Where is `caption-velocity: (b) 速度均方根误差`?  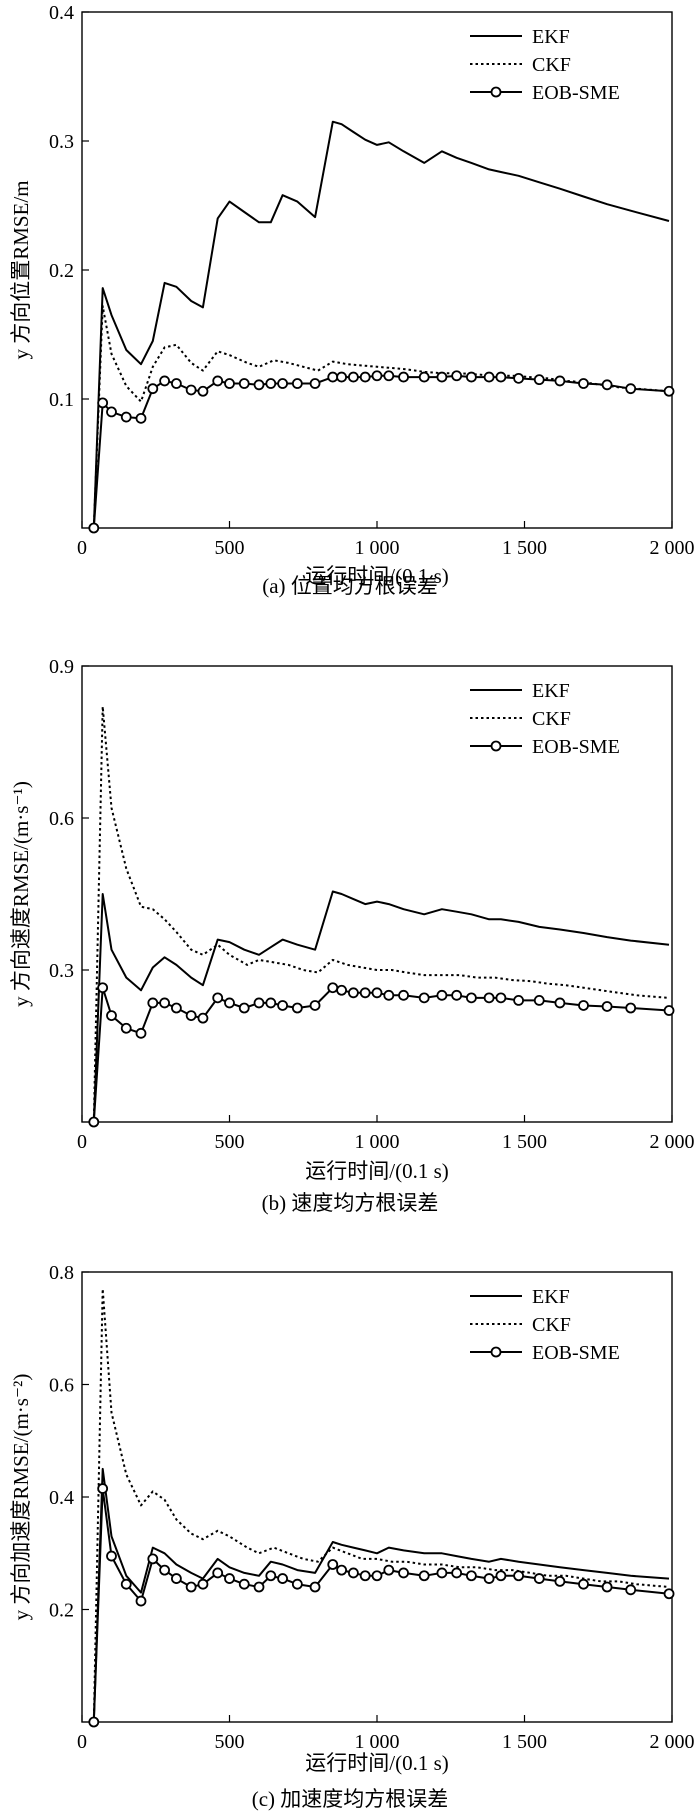
caption-velocity: (b) 速度均方根误差 is located at coordinates (350, 1203).